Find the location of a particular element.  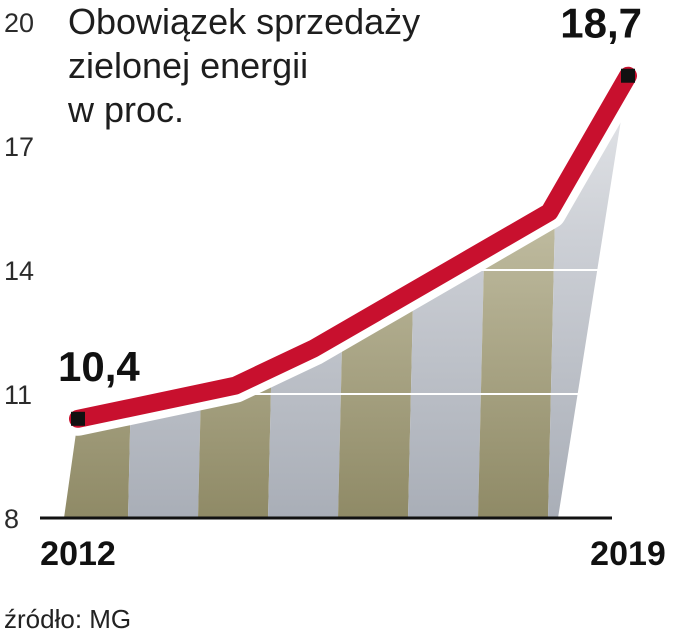

source-label: źródło: MG is located at coordinates (67, 619).